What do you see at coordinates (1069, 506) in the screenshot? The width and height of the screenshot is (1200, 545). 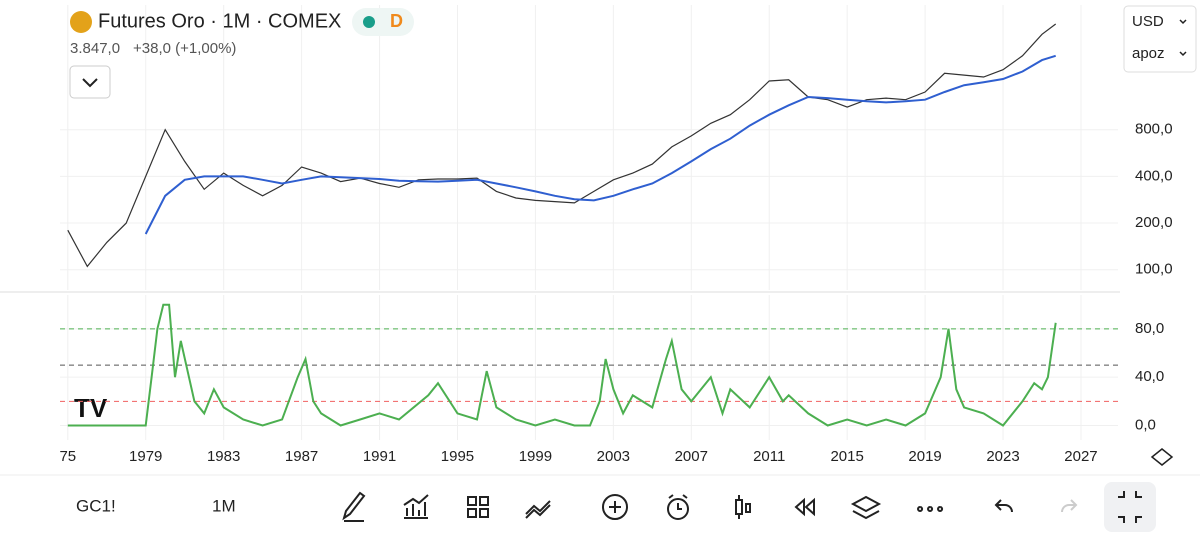 I see `redo-icon` at bounding box center [1069, 506].